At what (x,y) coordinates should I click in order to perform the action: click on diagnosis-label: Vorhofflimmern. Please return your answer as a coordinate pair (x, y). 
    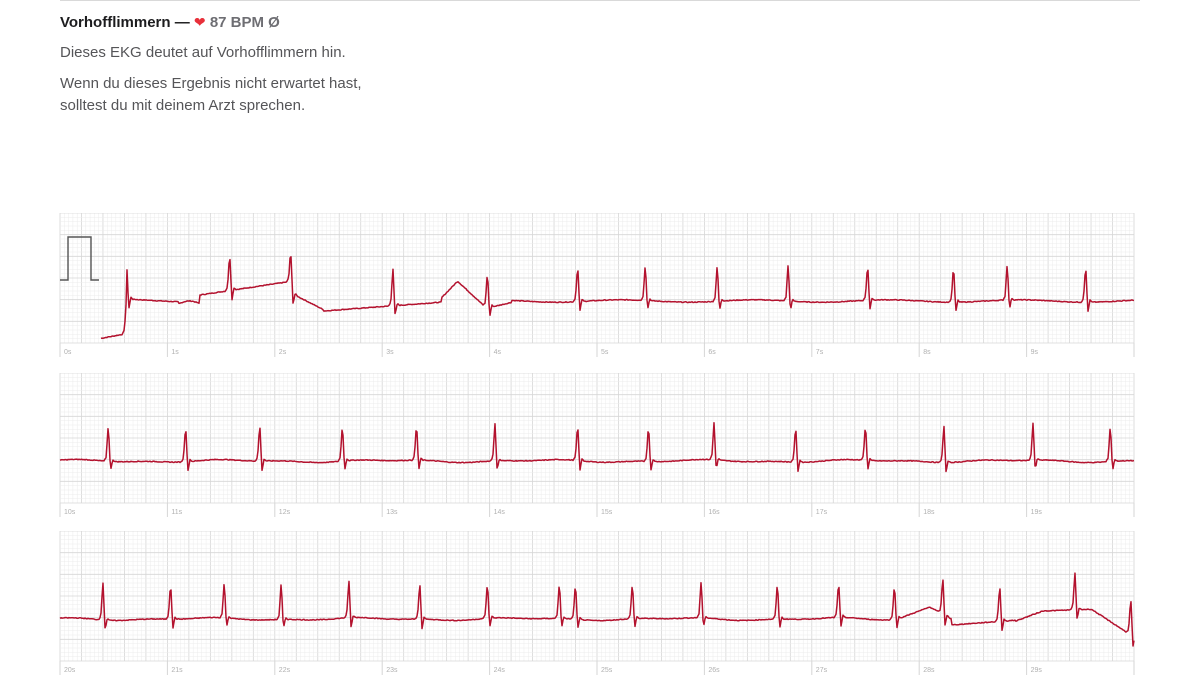
    Looking at the image, I should click on (115, 22).